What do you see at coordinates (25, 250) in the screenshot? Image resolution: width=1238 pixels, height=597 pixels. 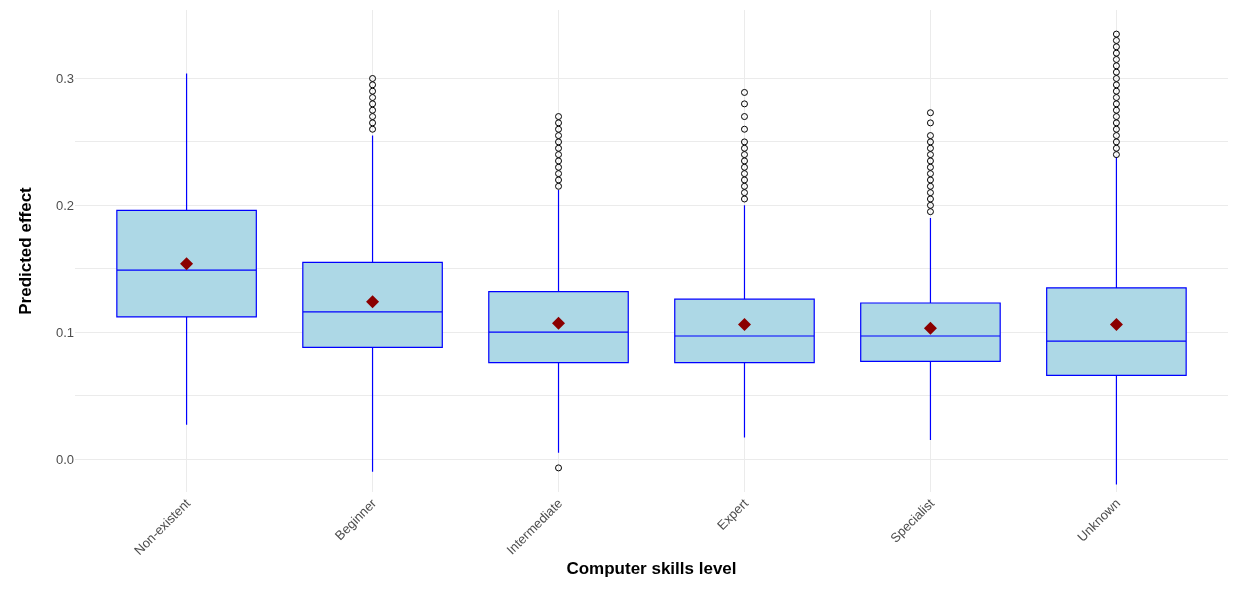 I see `y-axis-title: Predicted effect` at bounding box center [25, 250].